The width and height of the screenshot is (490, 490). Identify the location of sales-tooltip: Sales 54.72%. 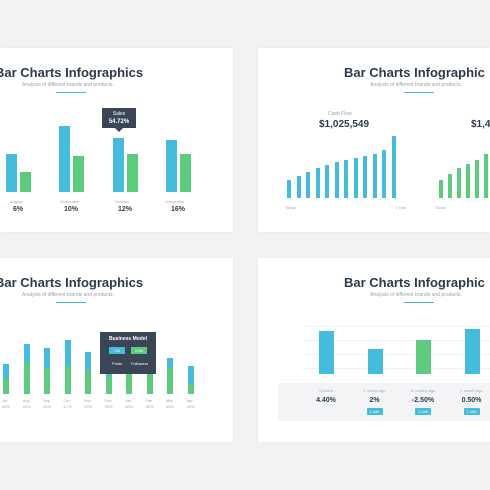
(119, 118).